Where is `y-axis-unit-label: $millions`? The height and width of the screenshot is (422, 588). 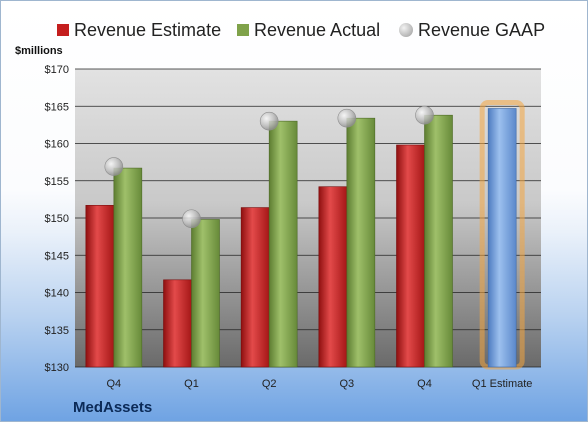
y-axis-unit-label: $millions is located at coordinates (39, 51).